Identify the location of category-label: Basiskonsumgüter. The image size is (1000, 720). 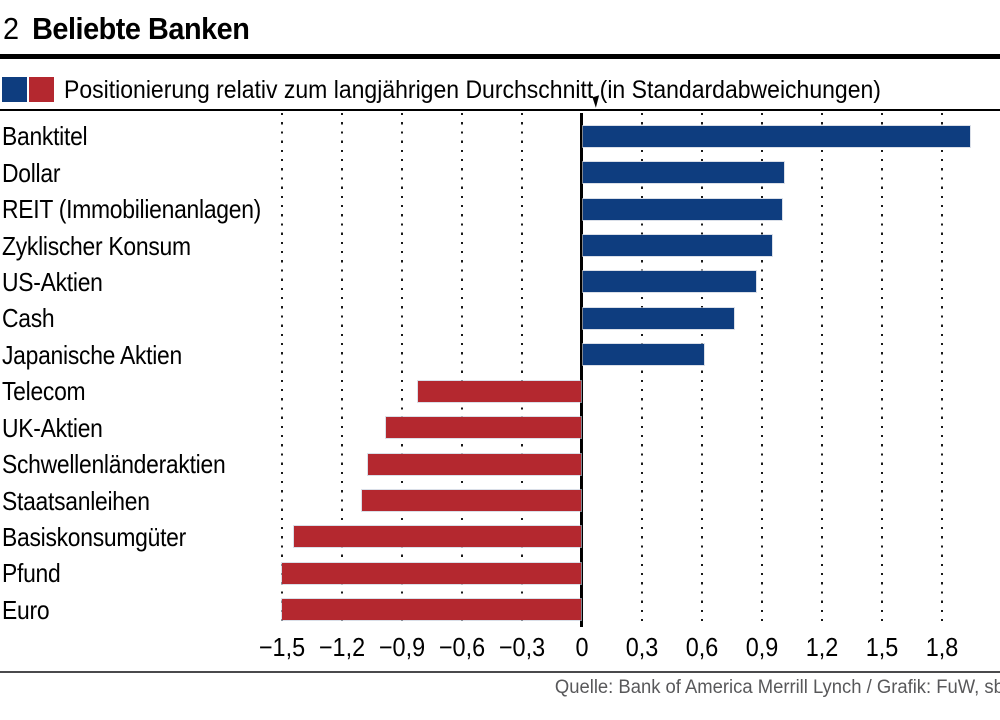
(94, 536).